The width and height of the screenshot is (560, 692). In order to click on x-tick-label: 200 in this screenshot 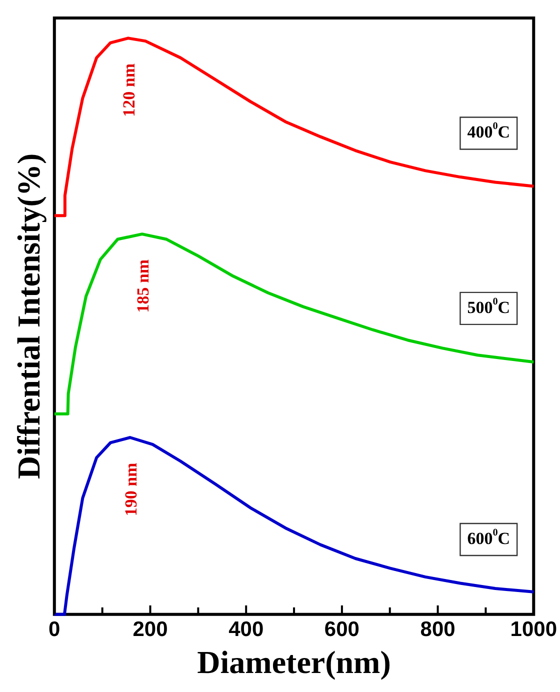, I will do `click(150, 629)`.